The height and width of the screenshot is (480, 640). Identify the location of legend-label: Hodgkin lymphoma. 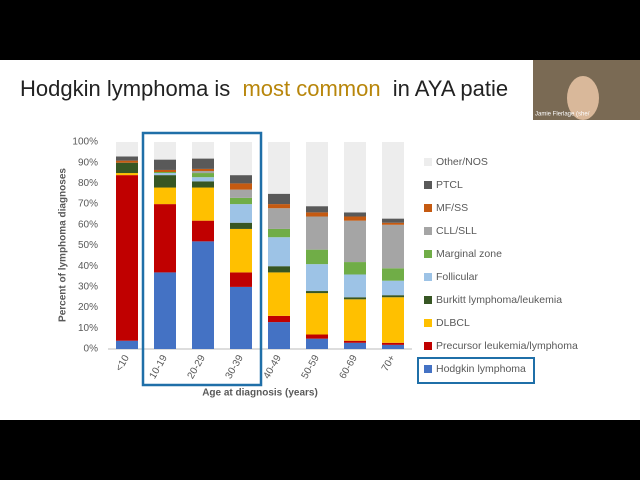
(481, 369).